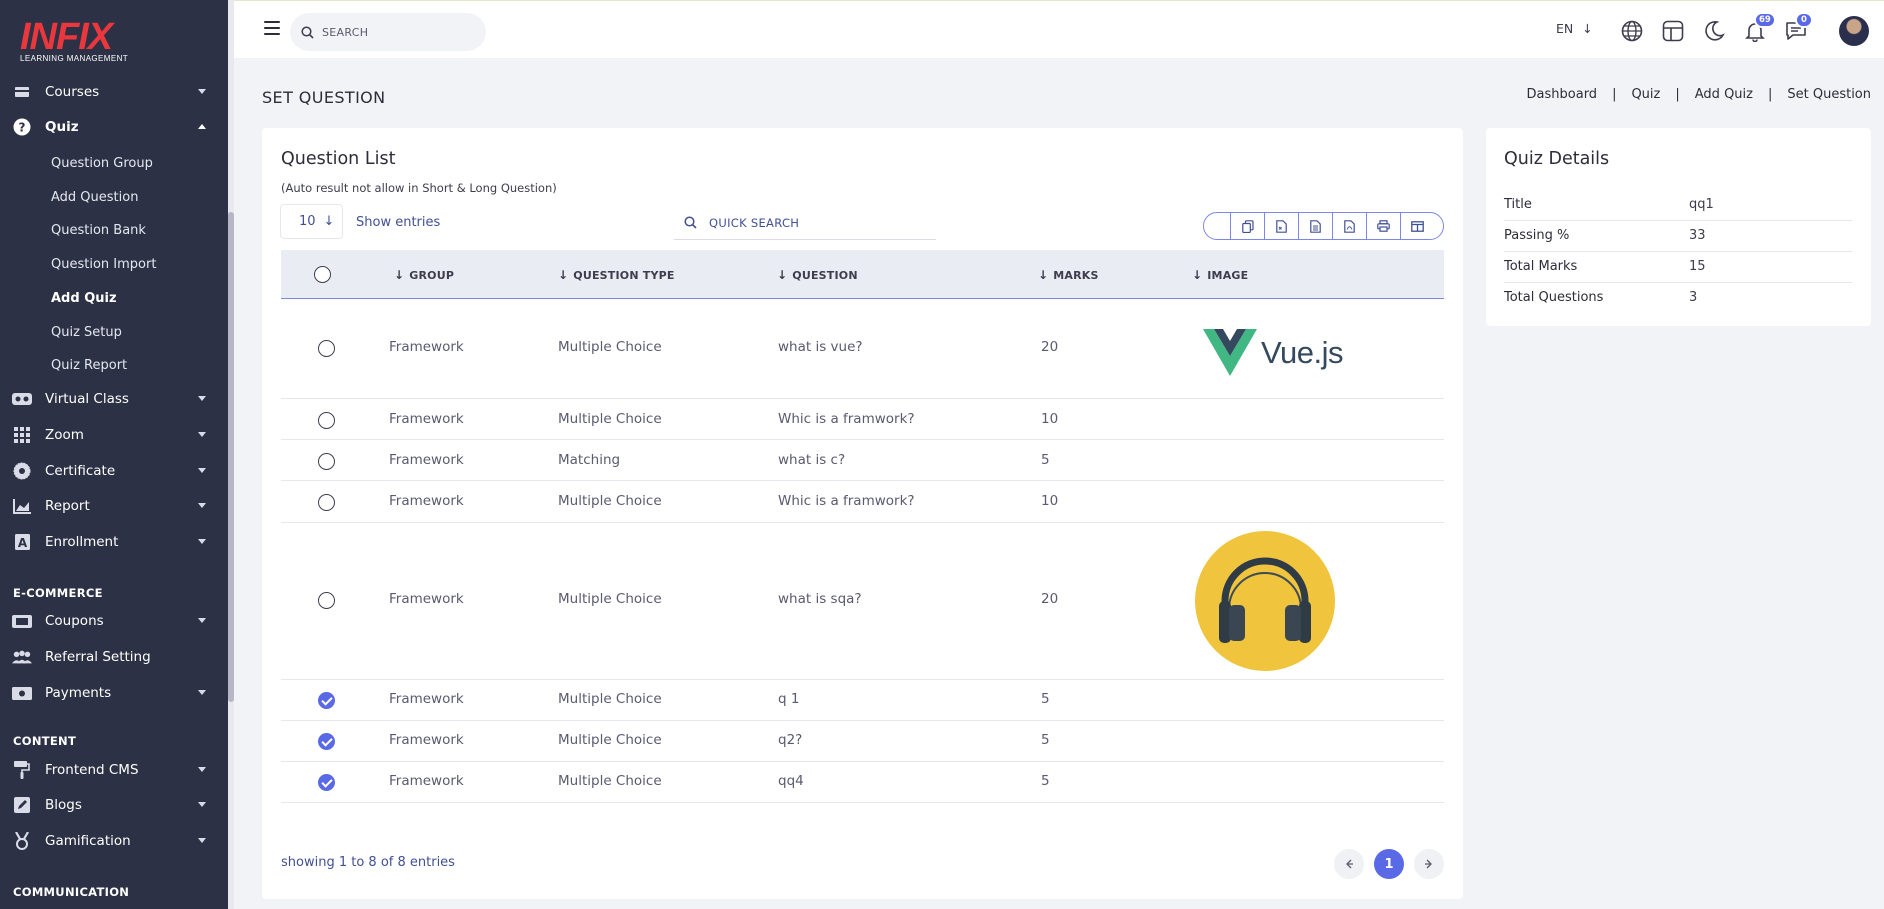  Describe the element at coordinates (74, 40) in the screenshot. I see `brand-logo: INFIX LEARNING MANAGEMENT` at that location.